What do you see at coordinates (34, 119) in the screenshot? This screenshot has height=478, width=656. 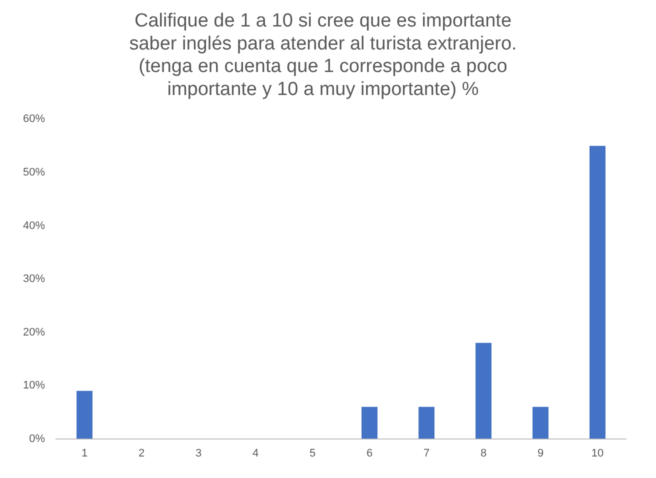 I see `y-tick-label: 60%` at bounding box center [34, 119].